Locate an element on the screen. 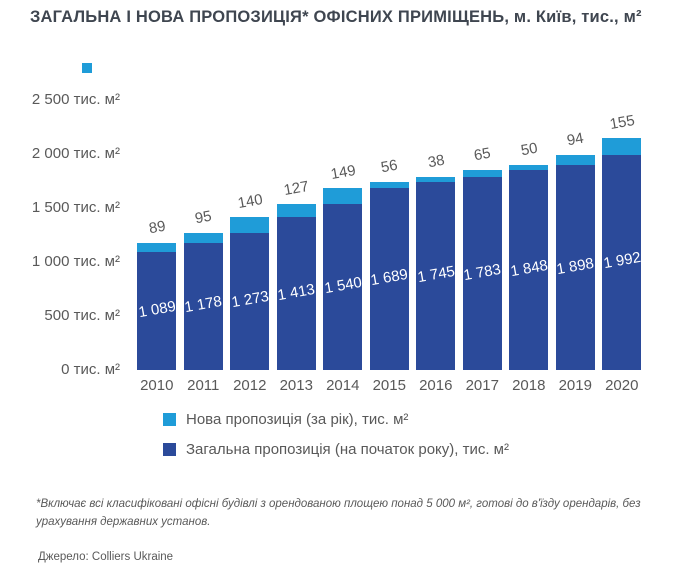 The image size is (696, 571). x-axis-category-label: 2018 is located at coordinates (529, 385).